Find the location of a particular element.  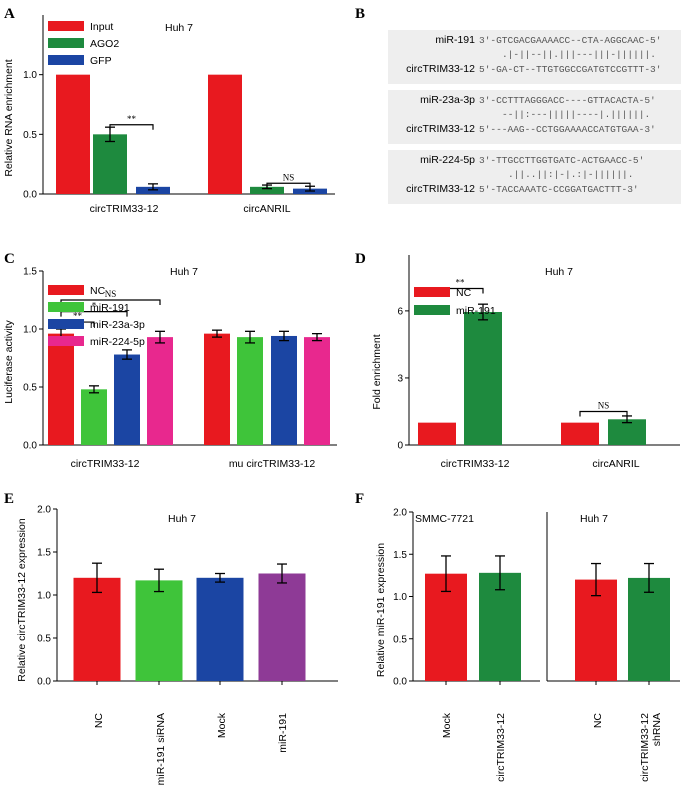

panel-b-target-name-0: circTRIM33-12 is located at coordinates (440, 69).